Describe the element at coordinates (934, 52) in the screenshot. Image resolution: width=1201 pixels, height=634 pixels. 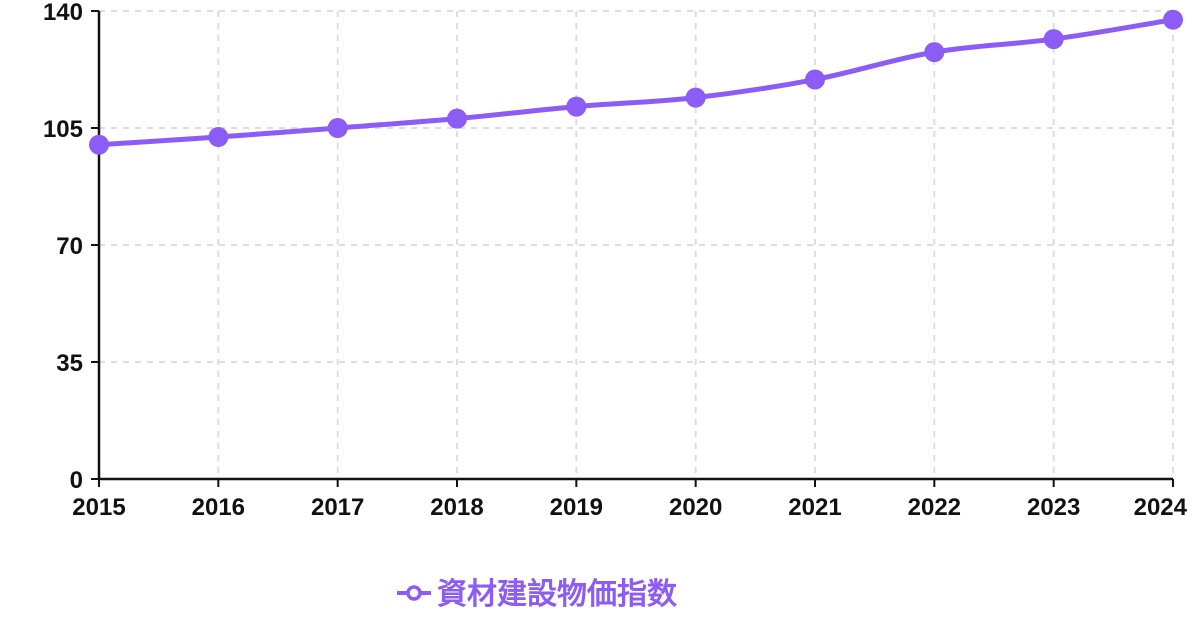
I see `data-point-2022` at that location.